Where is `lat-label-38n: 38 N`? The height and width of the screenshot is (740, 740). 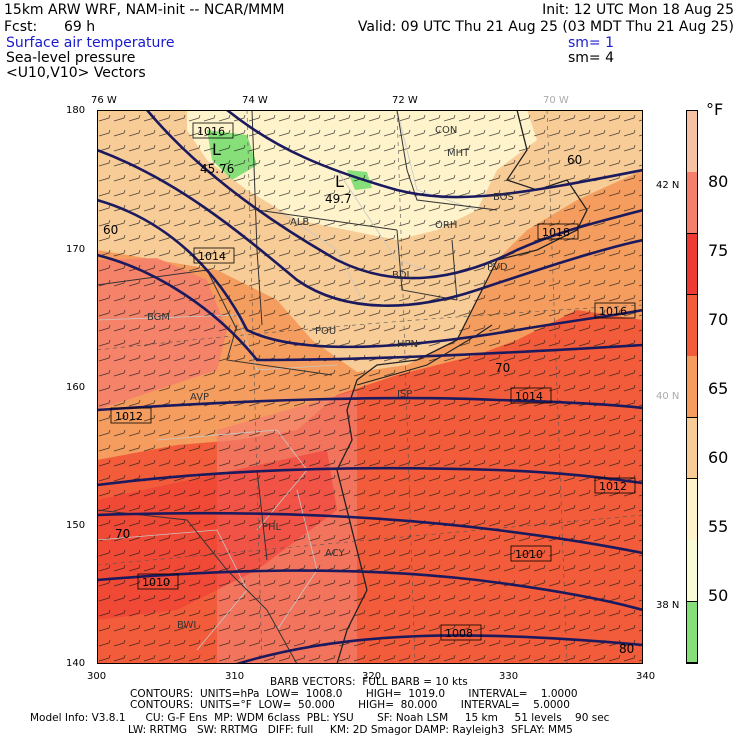 lat-label-38n: 38 N is located at coordinates (668, 605).